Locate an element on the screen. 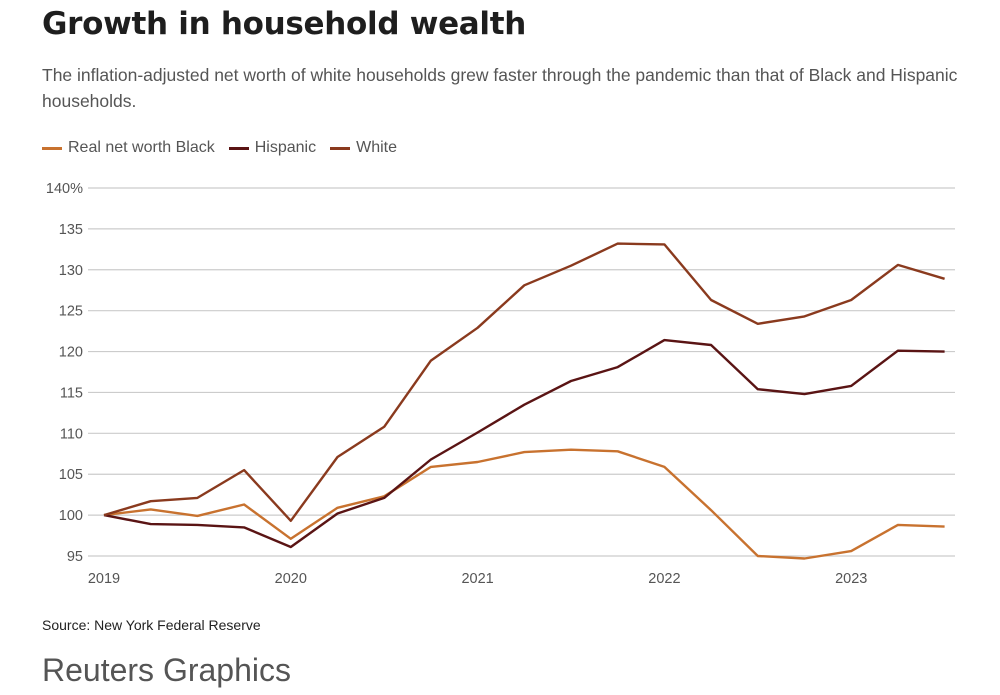 This screenshot has height=695, width=1000. legend: Real net worth Black Hispanic White is located at coordinates (226, 148).